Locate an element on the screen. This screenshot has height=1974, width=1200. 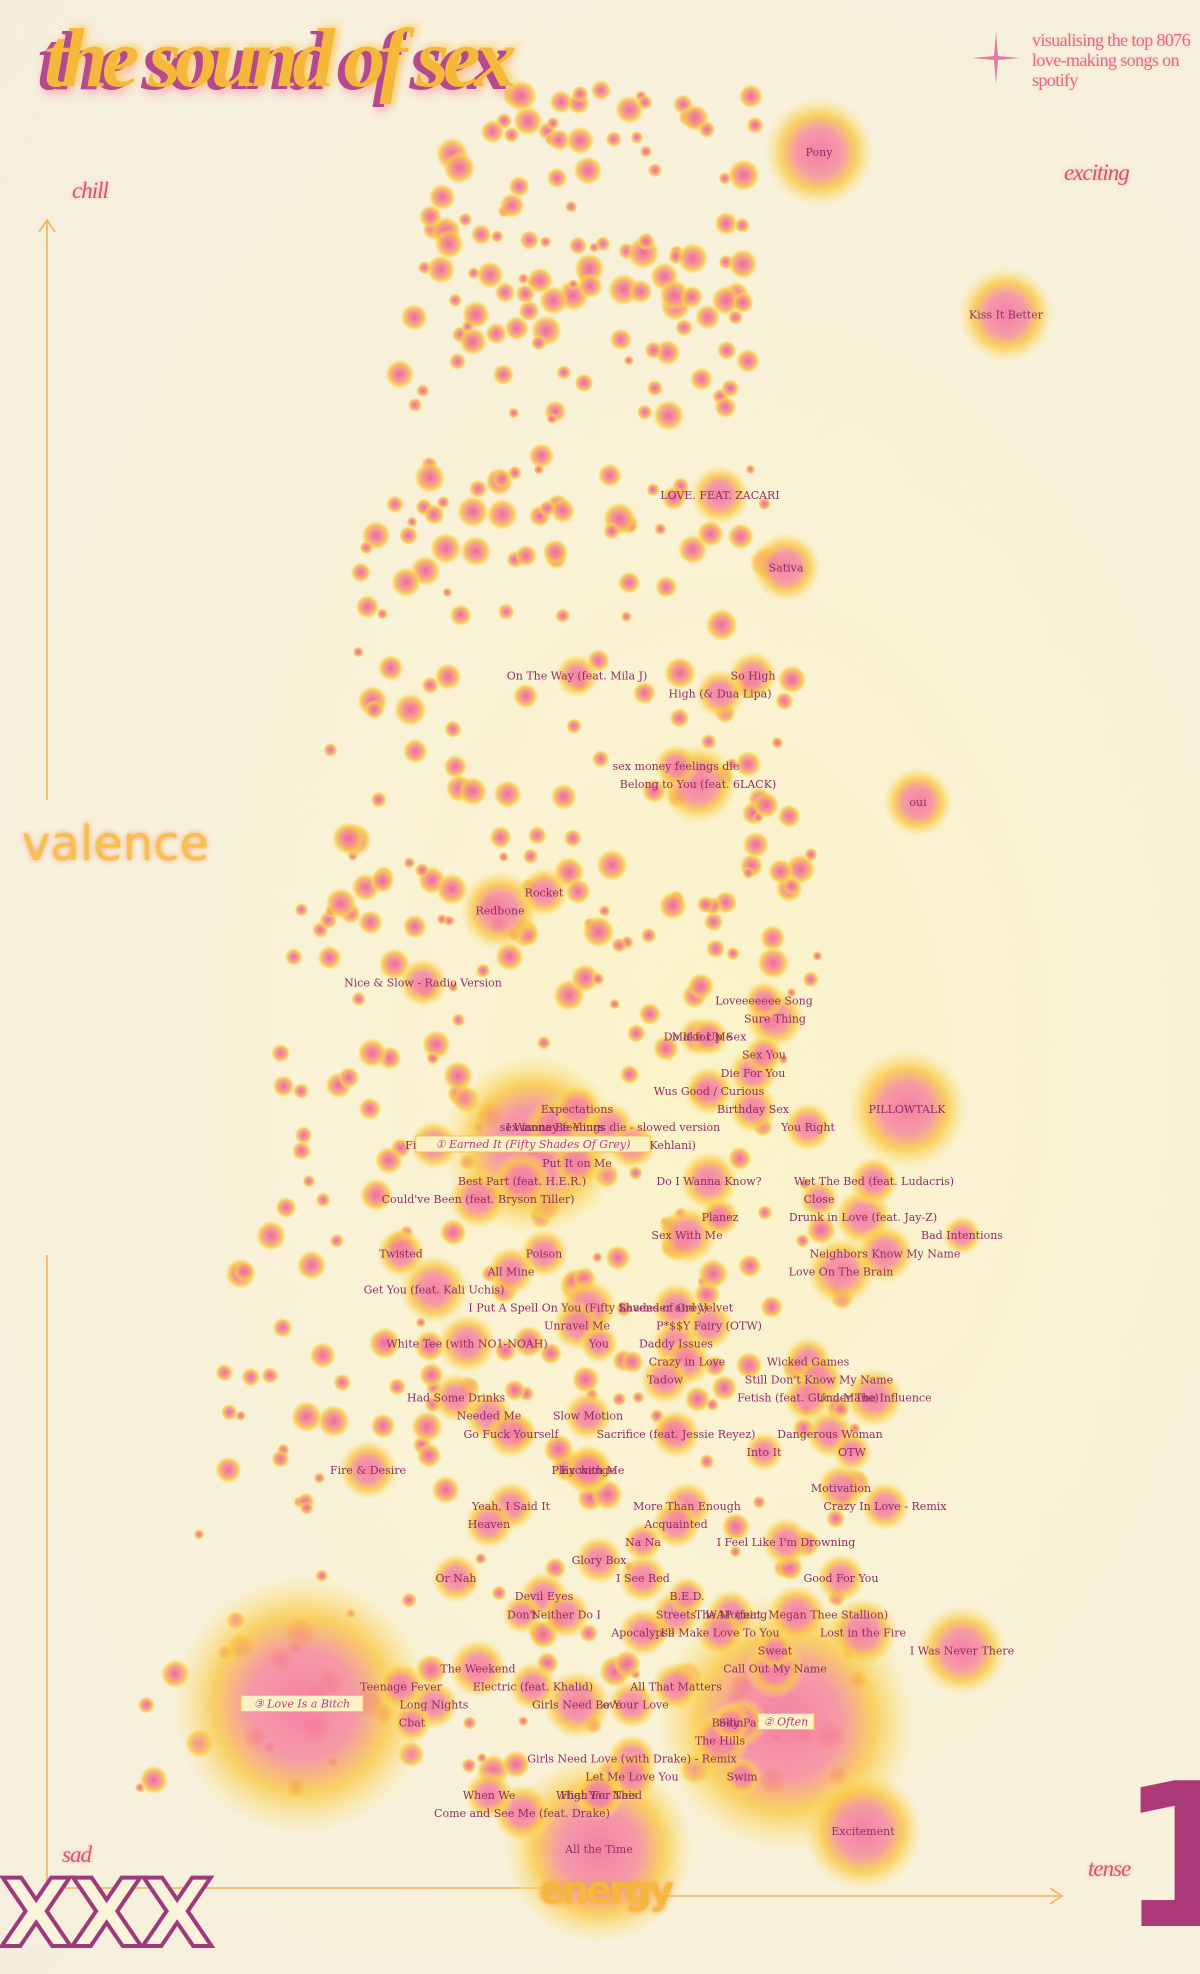
song-label: Long Nights is located at coordinates (434, 1705).